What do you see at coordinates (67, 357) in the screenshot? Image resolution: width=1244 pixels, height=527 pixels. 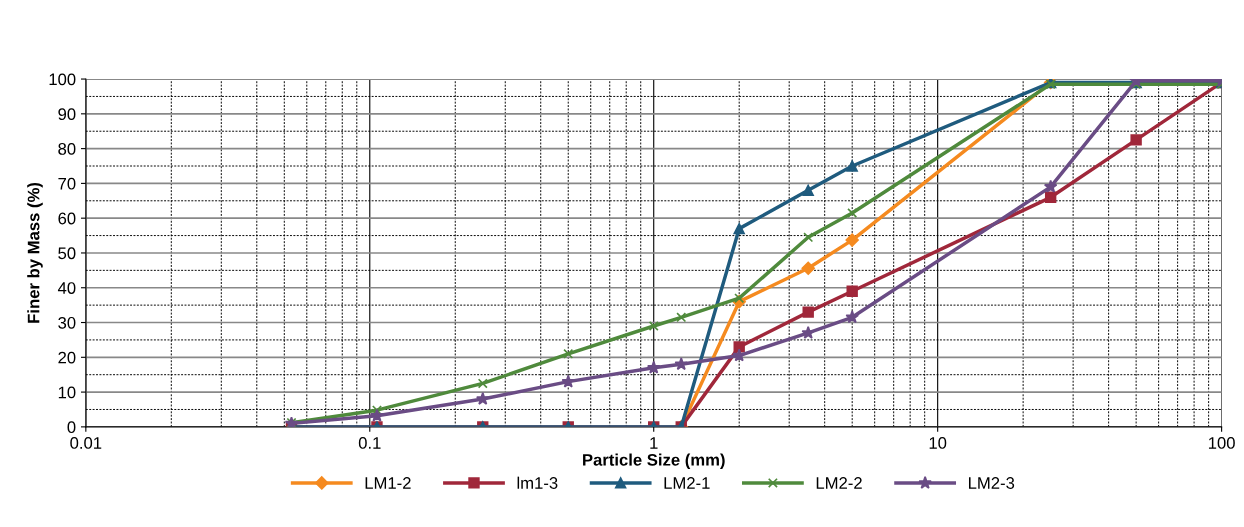 I see `y-tick-label: 20` at bounding box center [67, 357].